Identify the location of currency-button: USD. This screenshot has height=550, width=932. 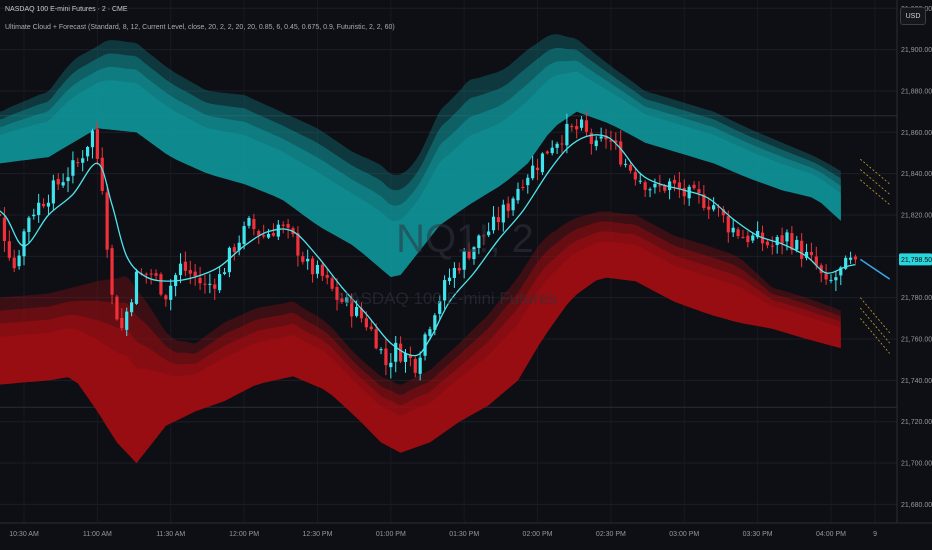
(913, 16).